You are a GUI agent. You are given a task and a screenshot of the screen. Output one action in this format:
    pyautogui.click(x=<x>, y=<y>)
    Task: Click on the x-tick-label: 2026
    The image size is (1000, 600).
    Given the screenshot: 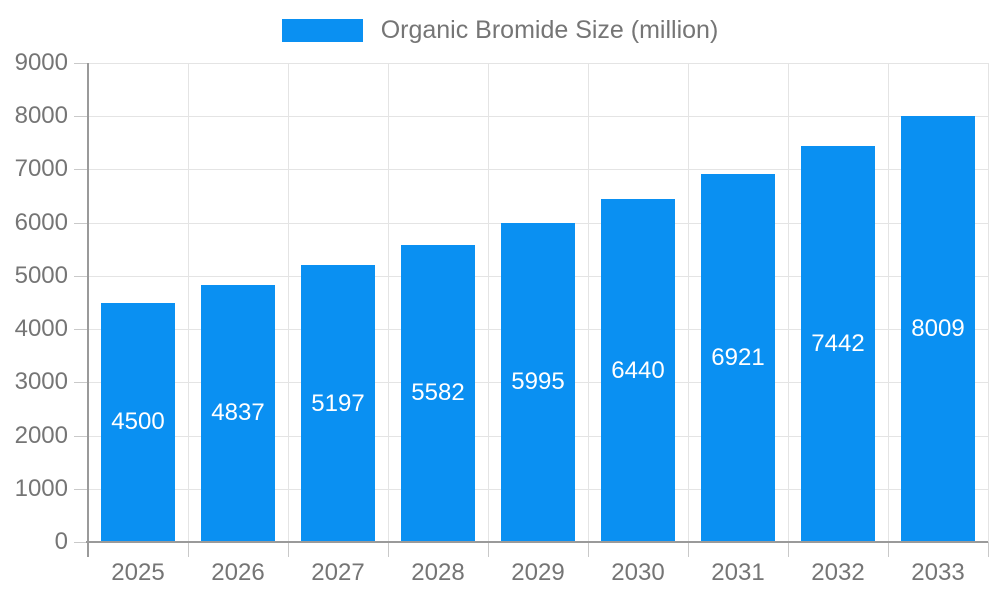 What is the action you would take?
    pyautogui.click(x=238, y=572)
    